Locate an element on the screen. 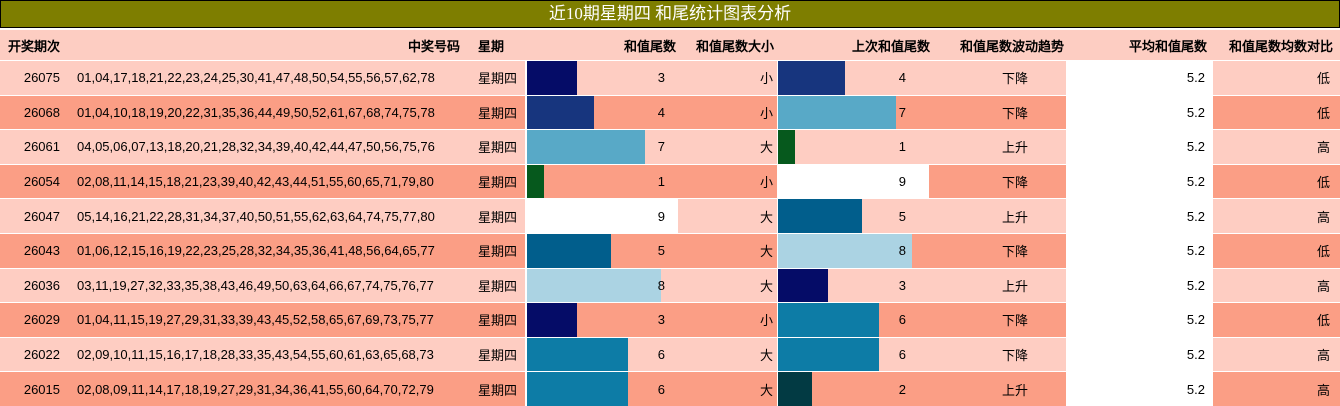  column-header-draw-period: 开奖期次 is located at coordinates (34, 46).